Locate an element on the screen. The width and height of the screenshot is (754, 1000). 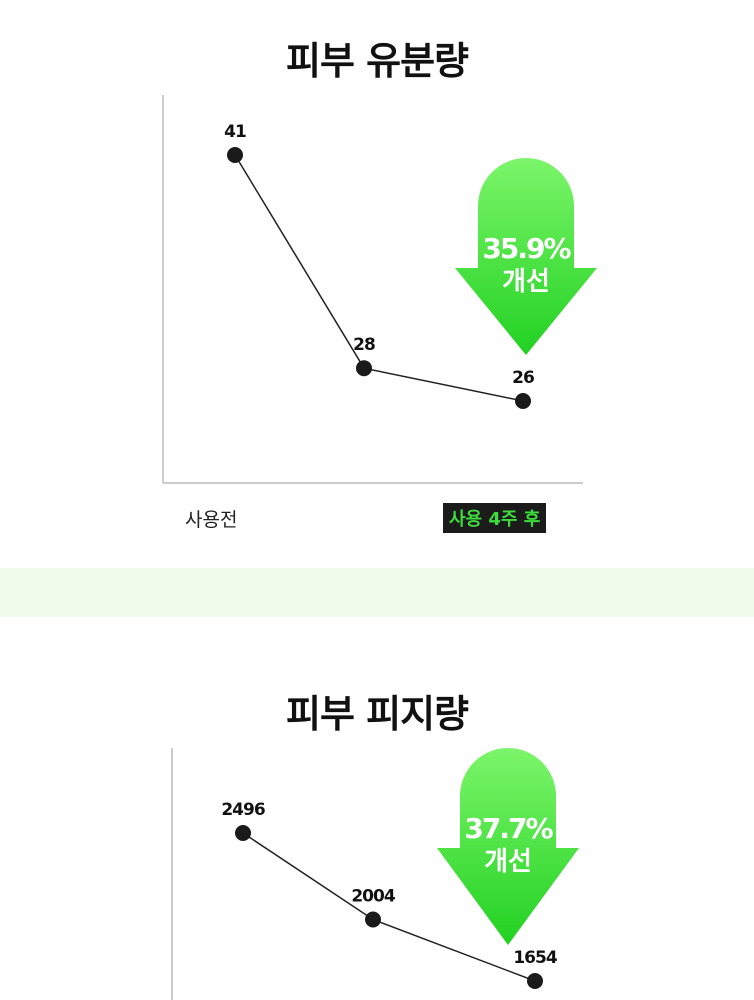
improvement-percent: 35.9% is located at coordinates (526, 248).